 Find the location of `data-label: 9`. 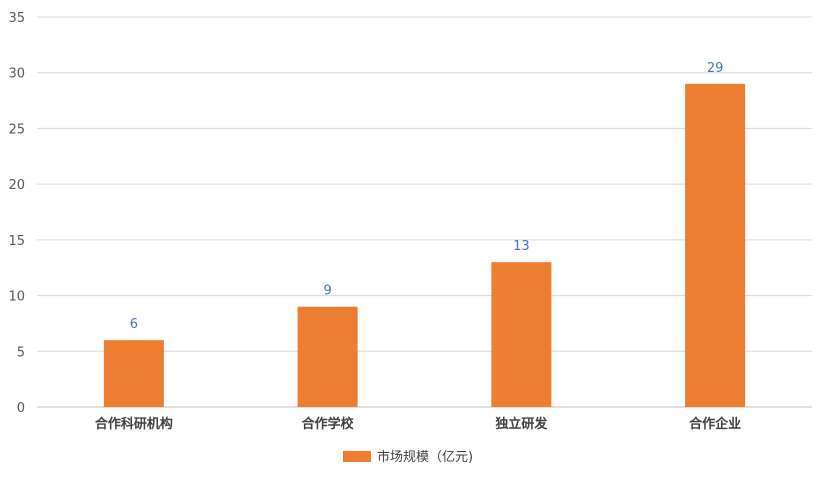

data-label: 9 is located at coordinates (327, 291).